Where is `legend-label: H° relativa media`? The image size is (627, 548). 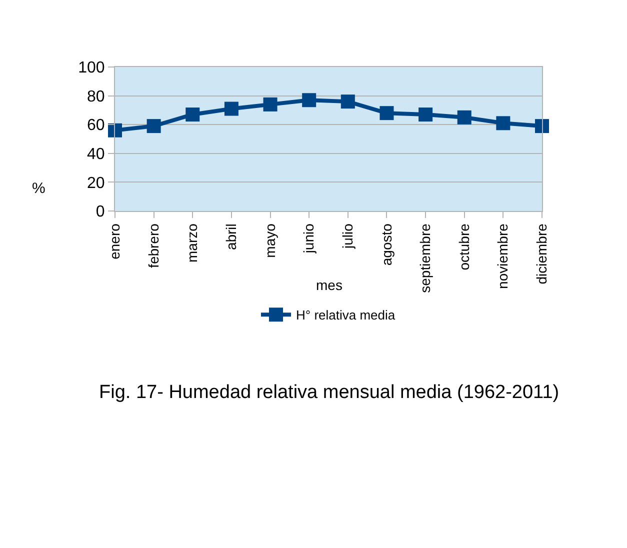
legend-label: H° relativa media is located at coordinates (346, 315).